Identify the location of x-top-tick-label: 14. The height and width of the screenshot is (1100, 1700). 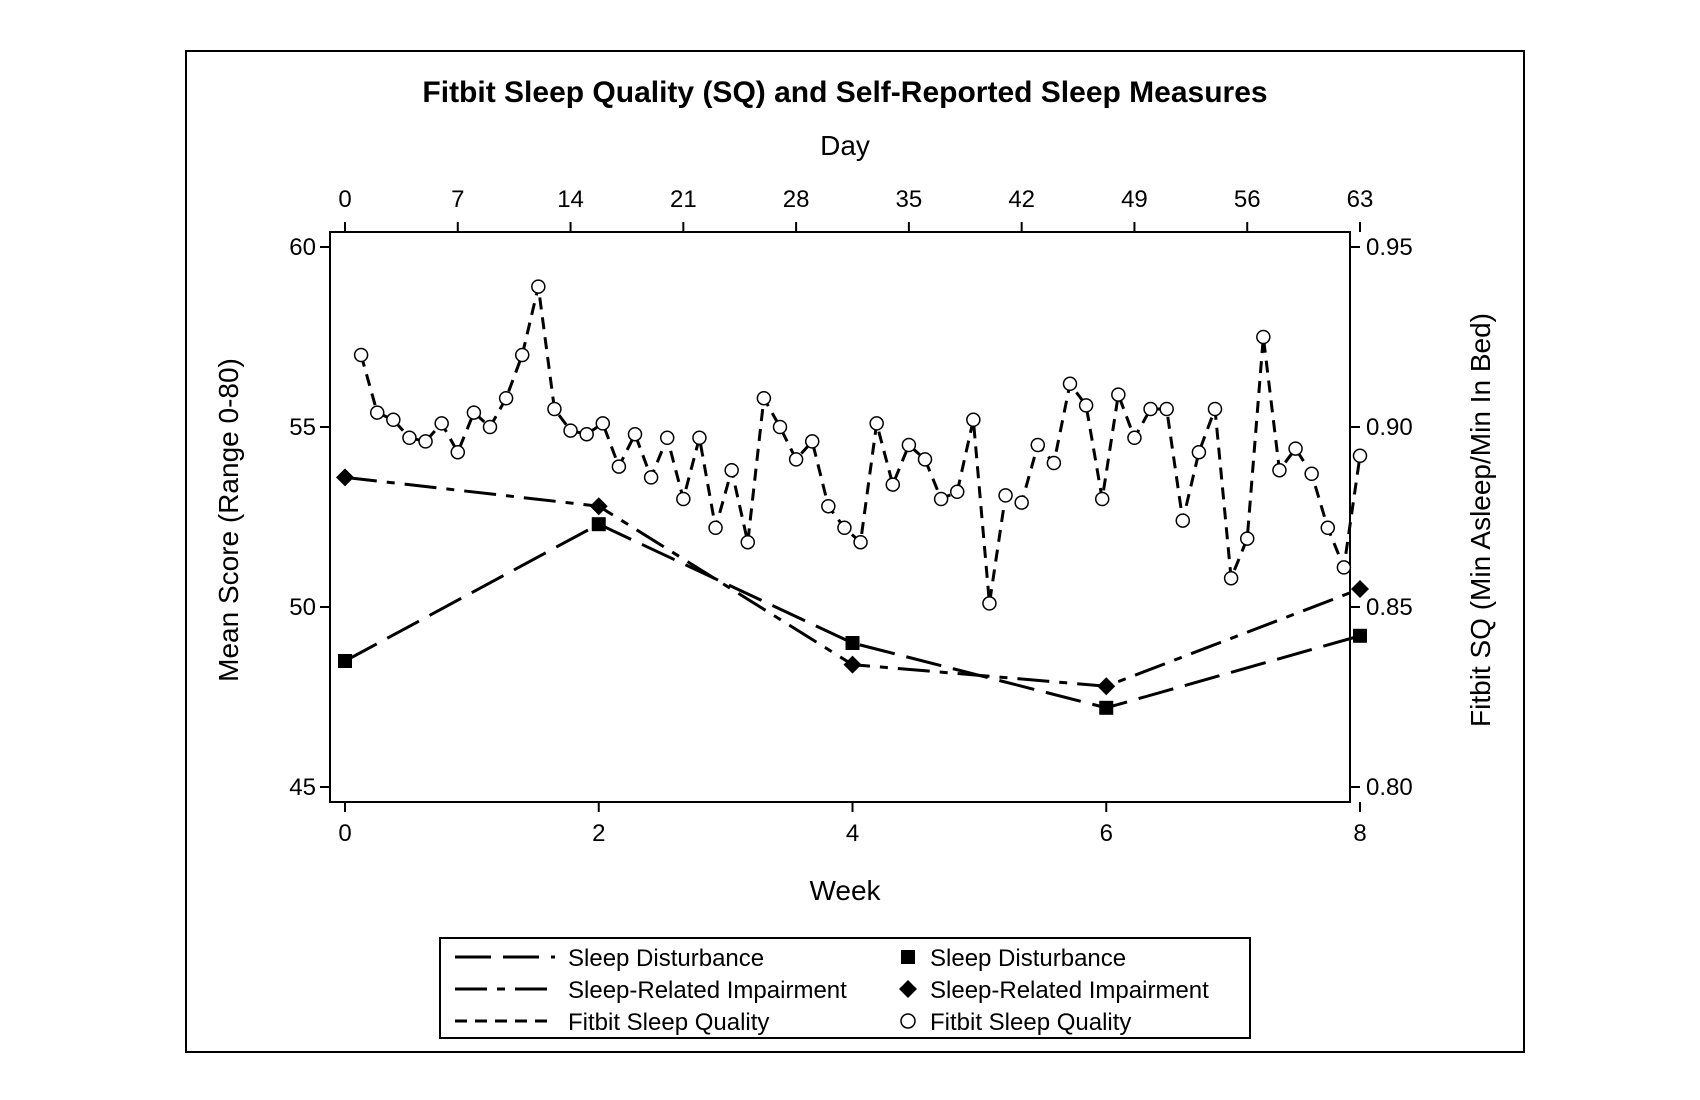
(570, 199).